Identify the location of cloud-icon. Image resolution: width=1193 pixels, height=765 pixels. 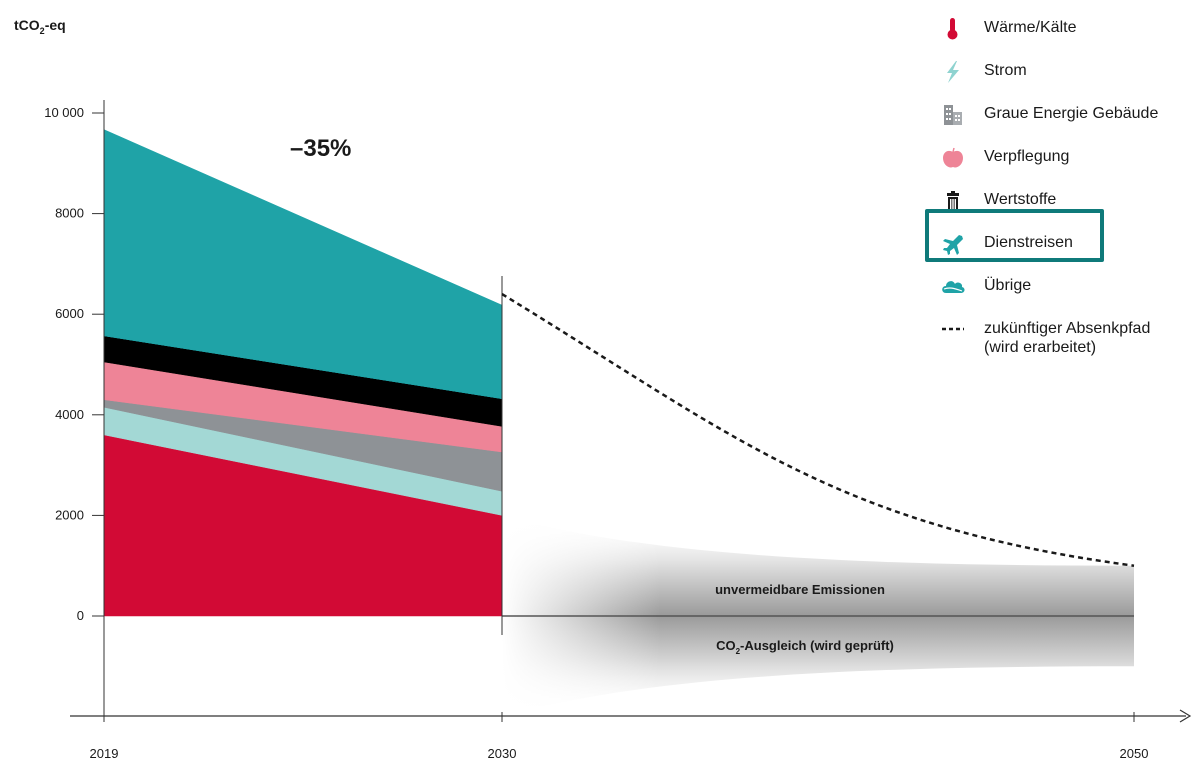
(953, 287).